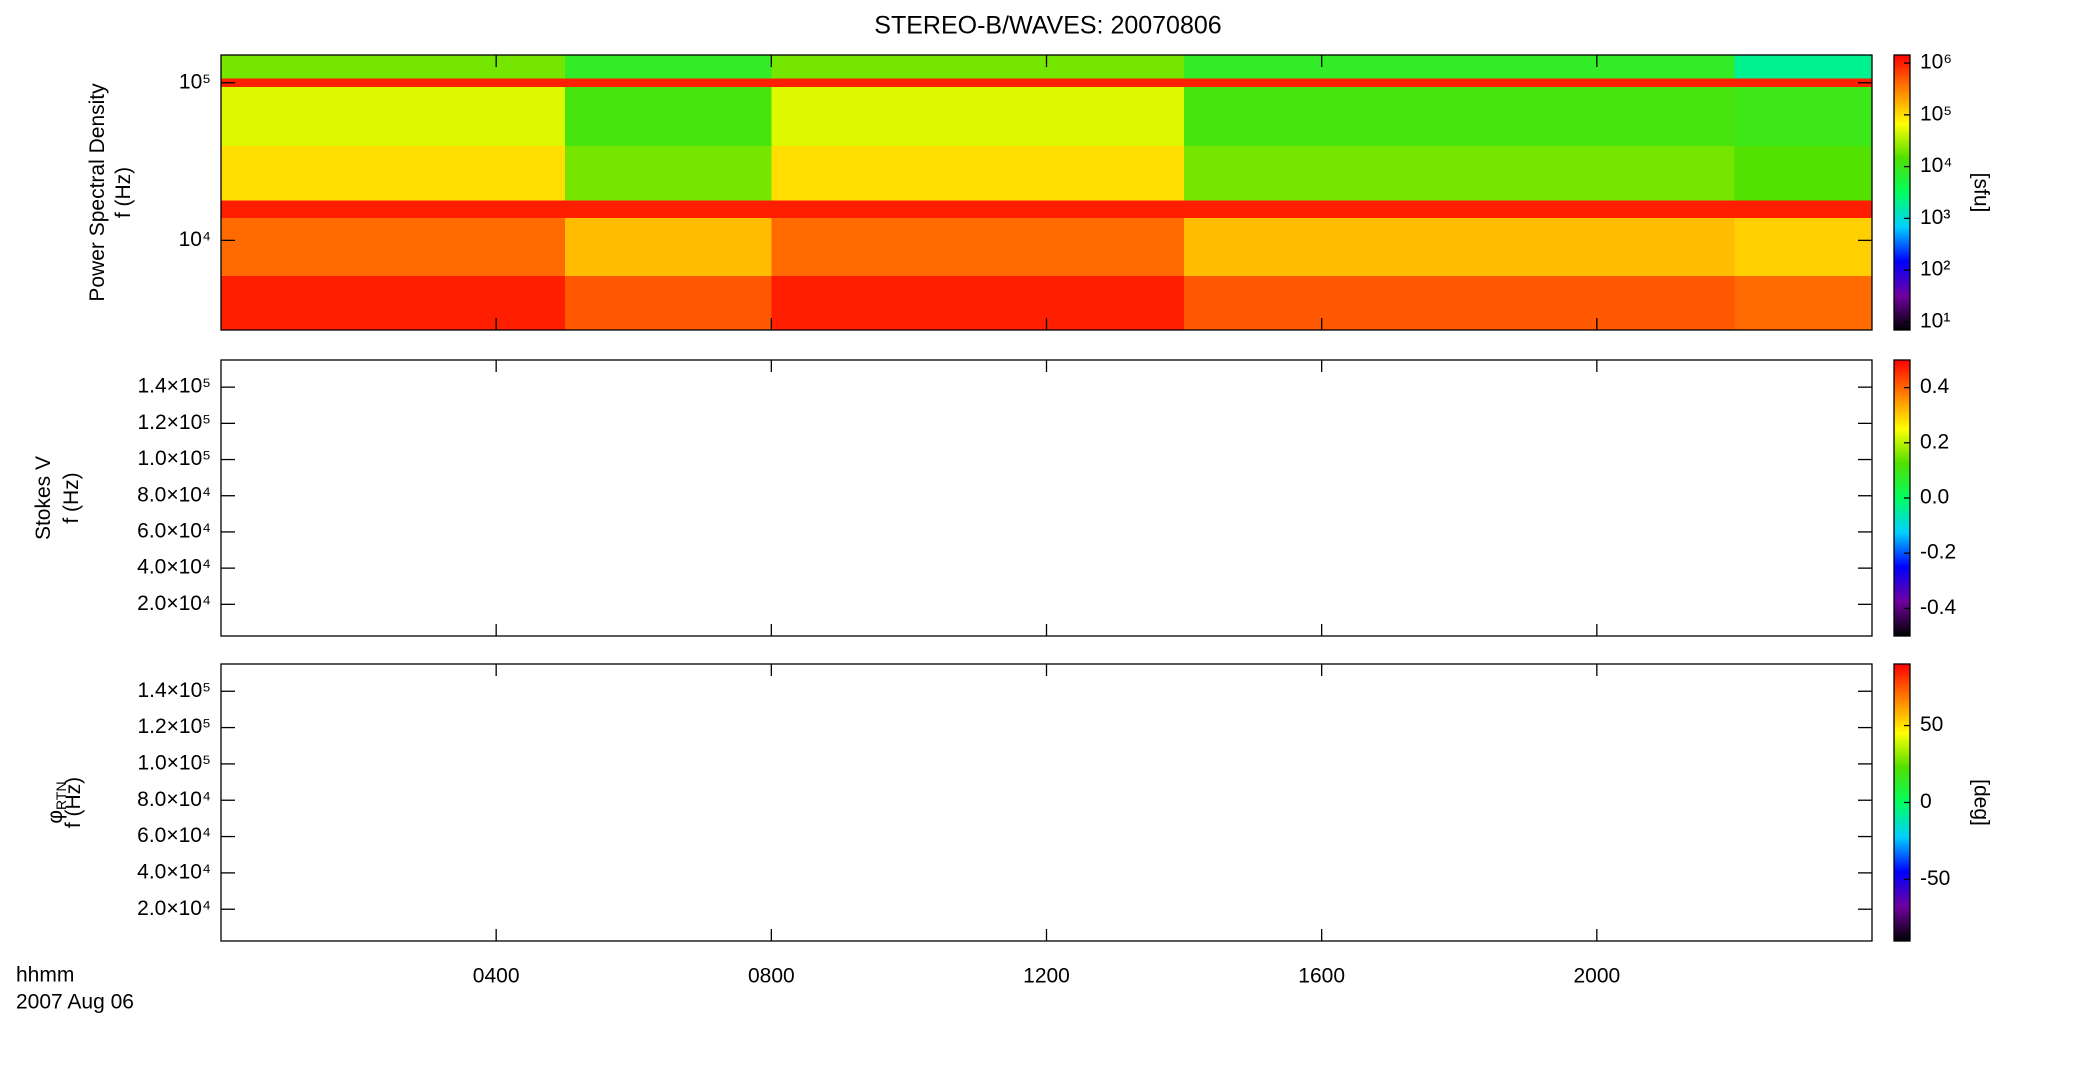  What do you see at coordinates (123, 192) in the screenshot?
I see `y-axis-label: f (Hz)` at bounding box center [123, 192].